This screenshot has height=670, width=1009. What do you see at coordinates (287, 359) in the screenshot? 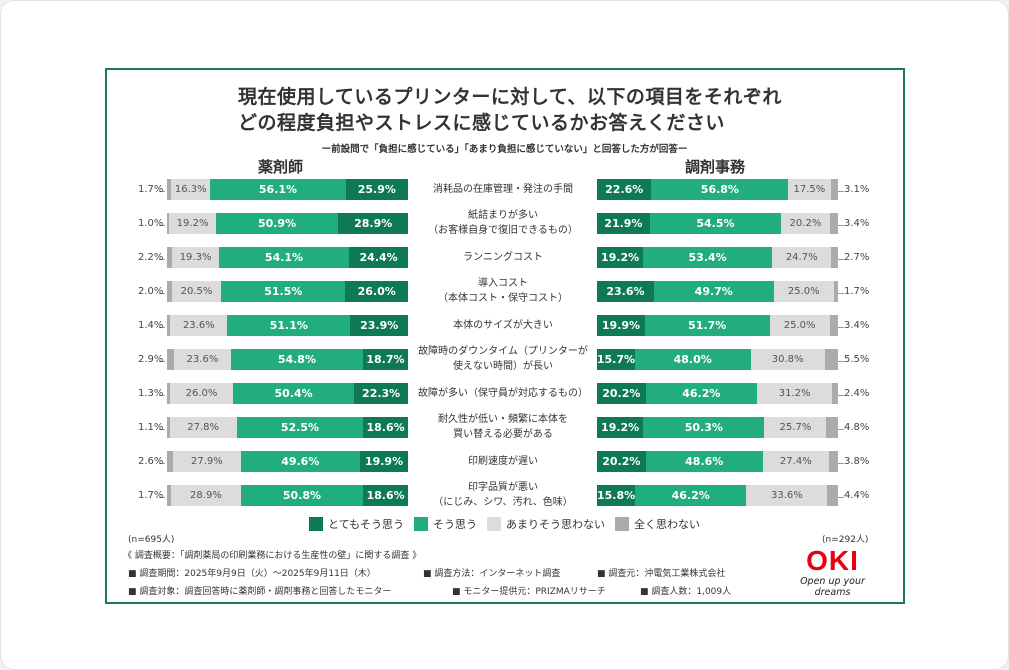
I see `stacked-bar: 18.7% 54.8% 23.6%` at bounding box center [287, 359].